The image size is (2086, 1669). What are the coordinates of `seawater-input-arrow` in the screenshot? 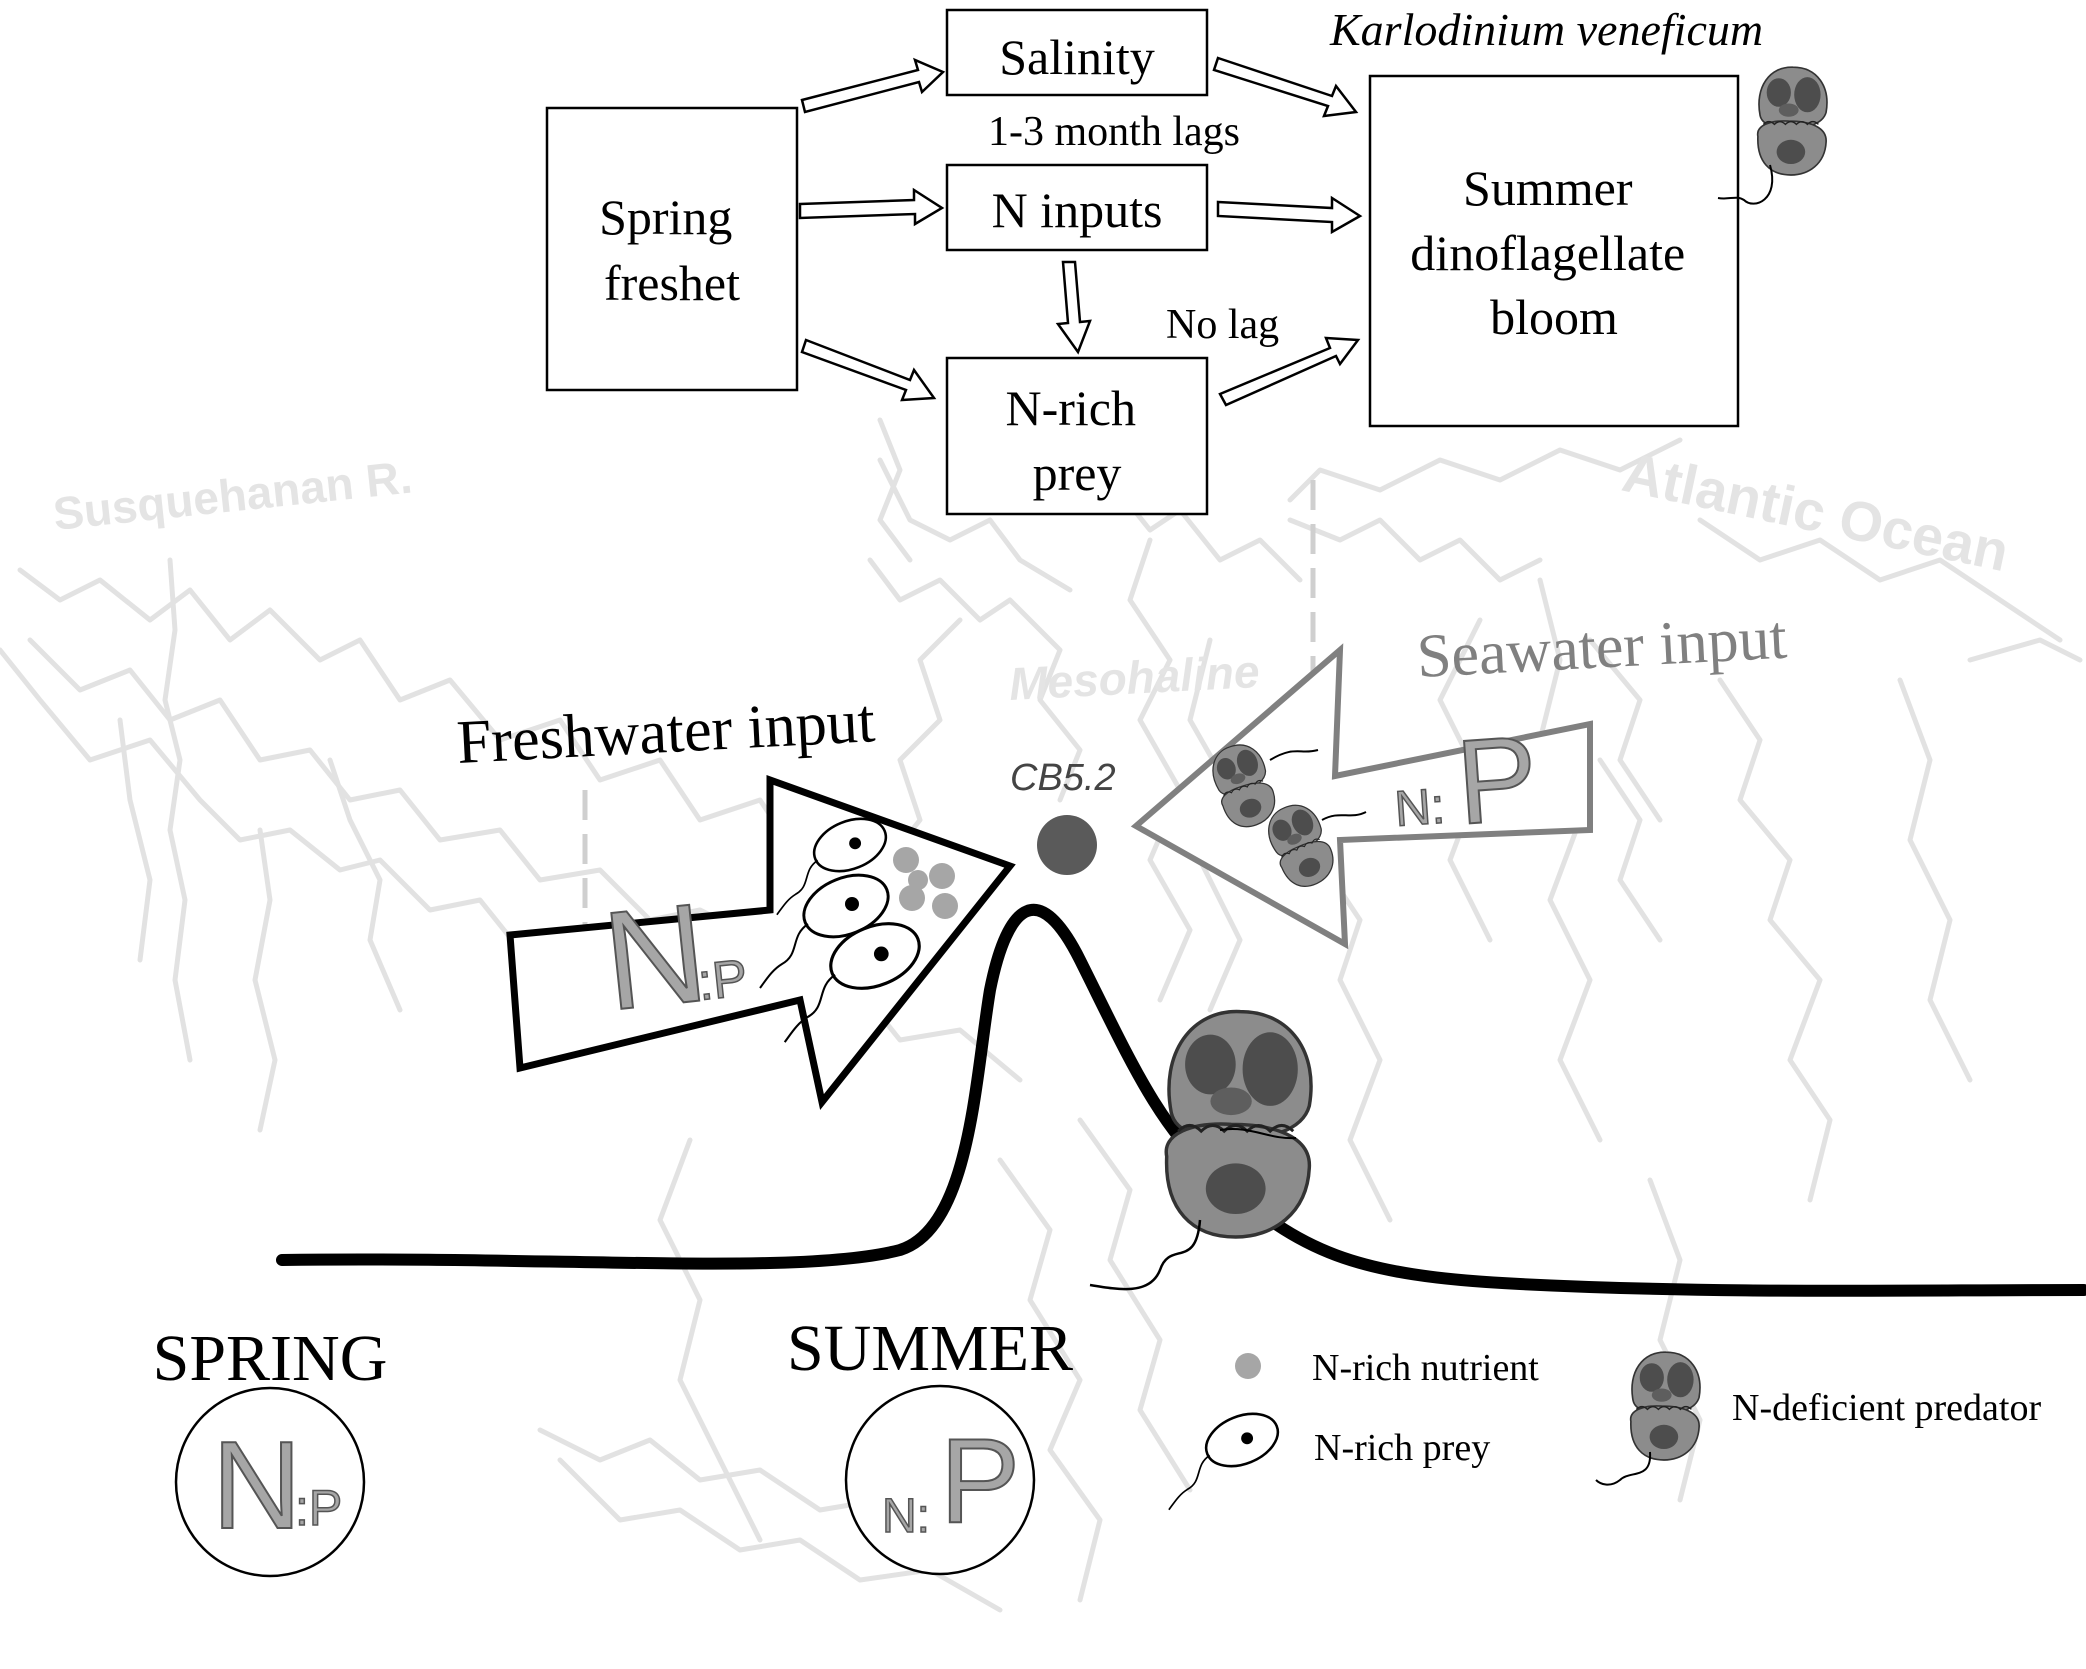 It's located at (1361, 796).